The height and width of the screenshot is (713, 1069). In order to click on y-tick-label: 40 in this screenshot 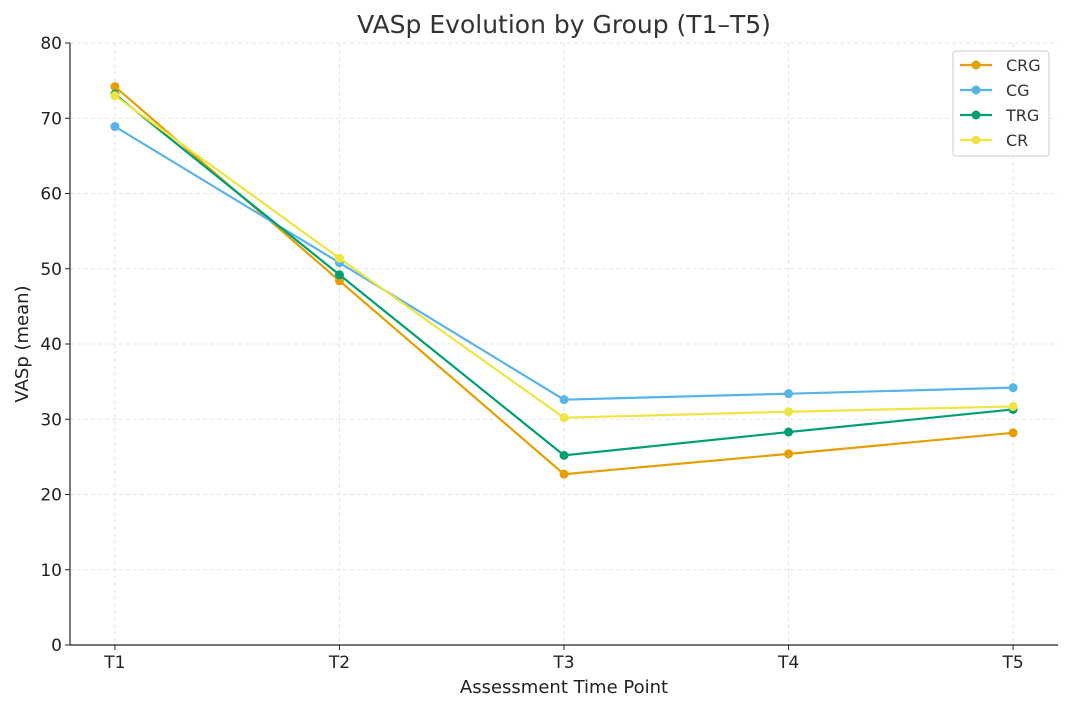, I will do `click(51, 345)`.